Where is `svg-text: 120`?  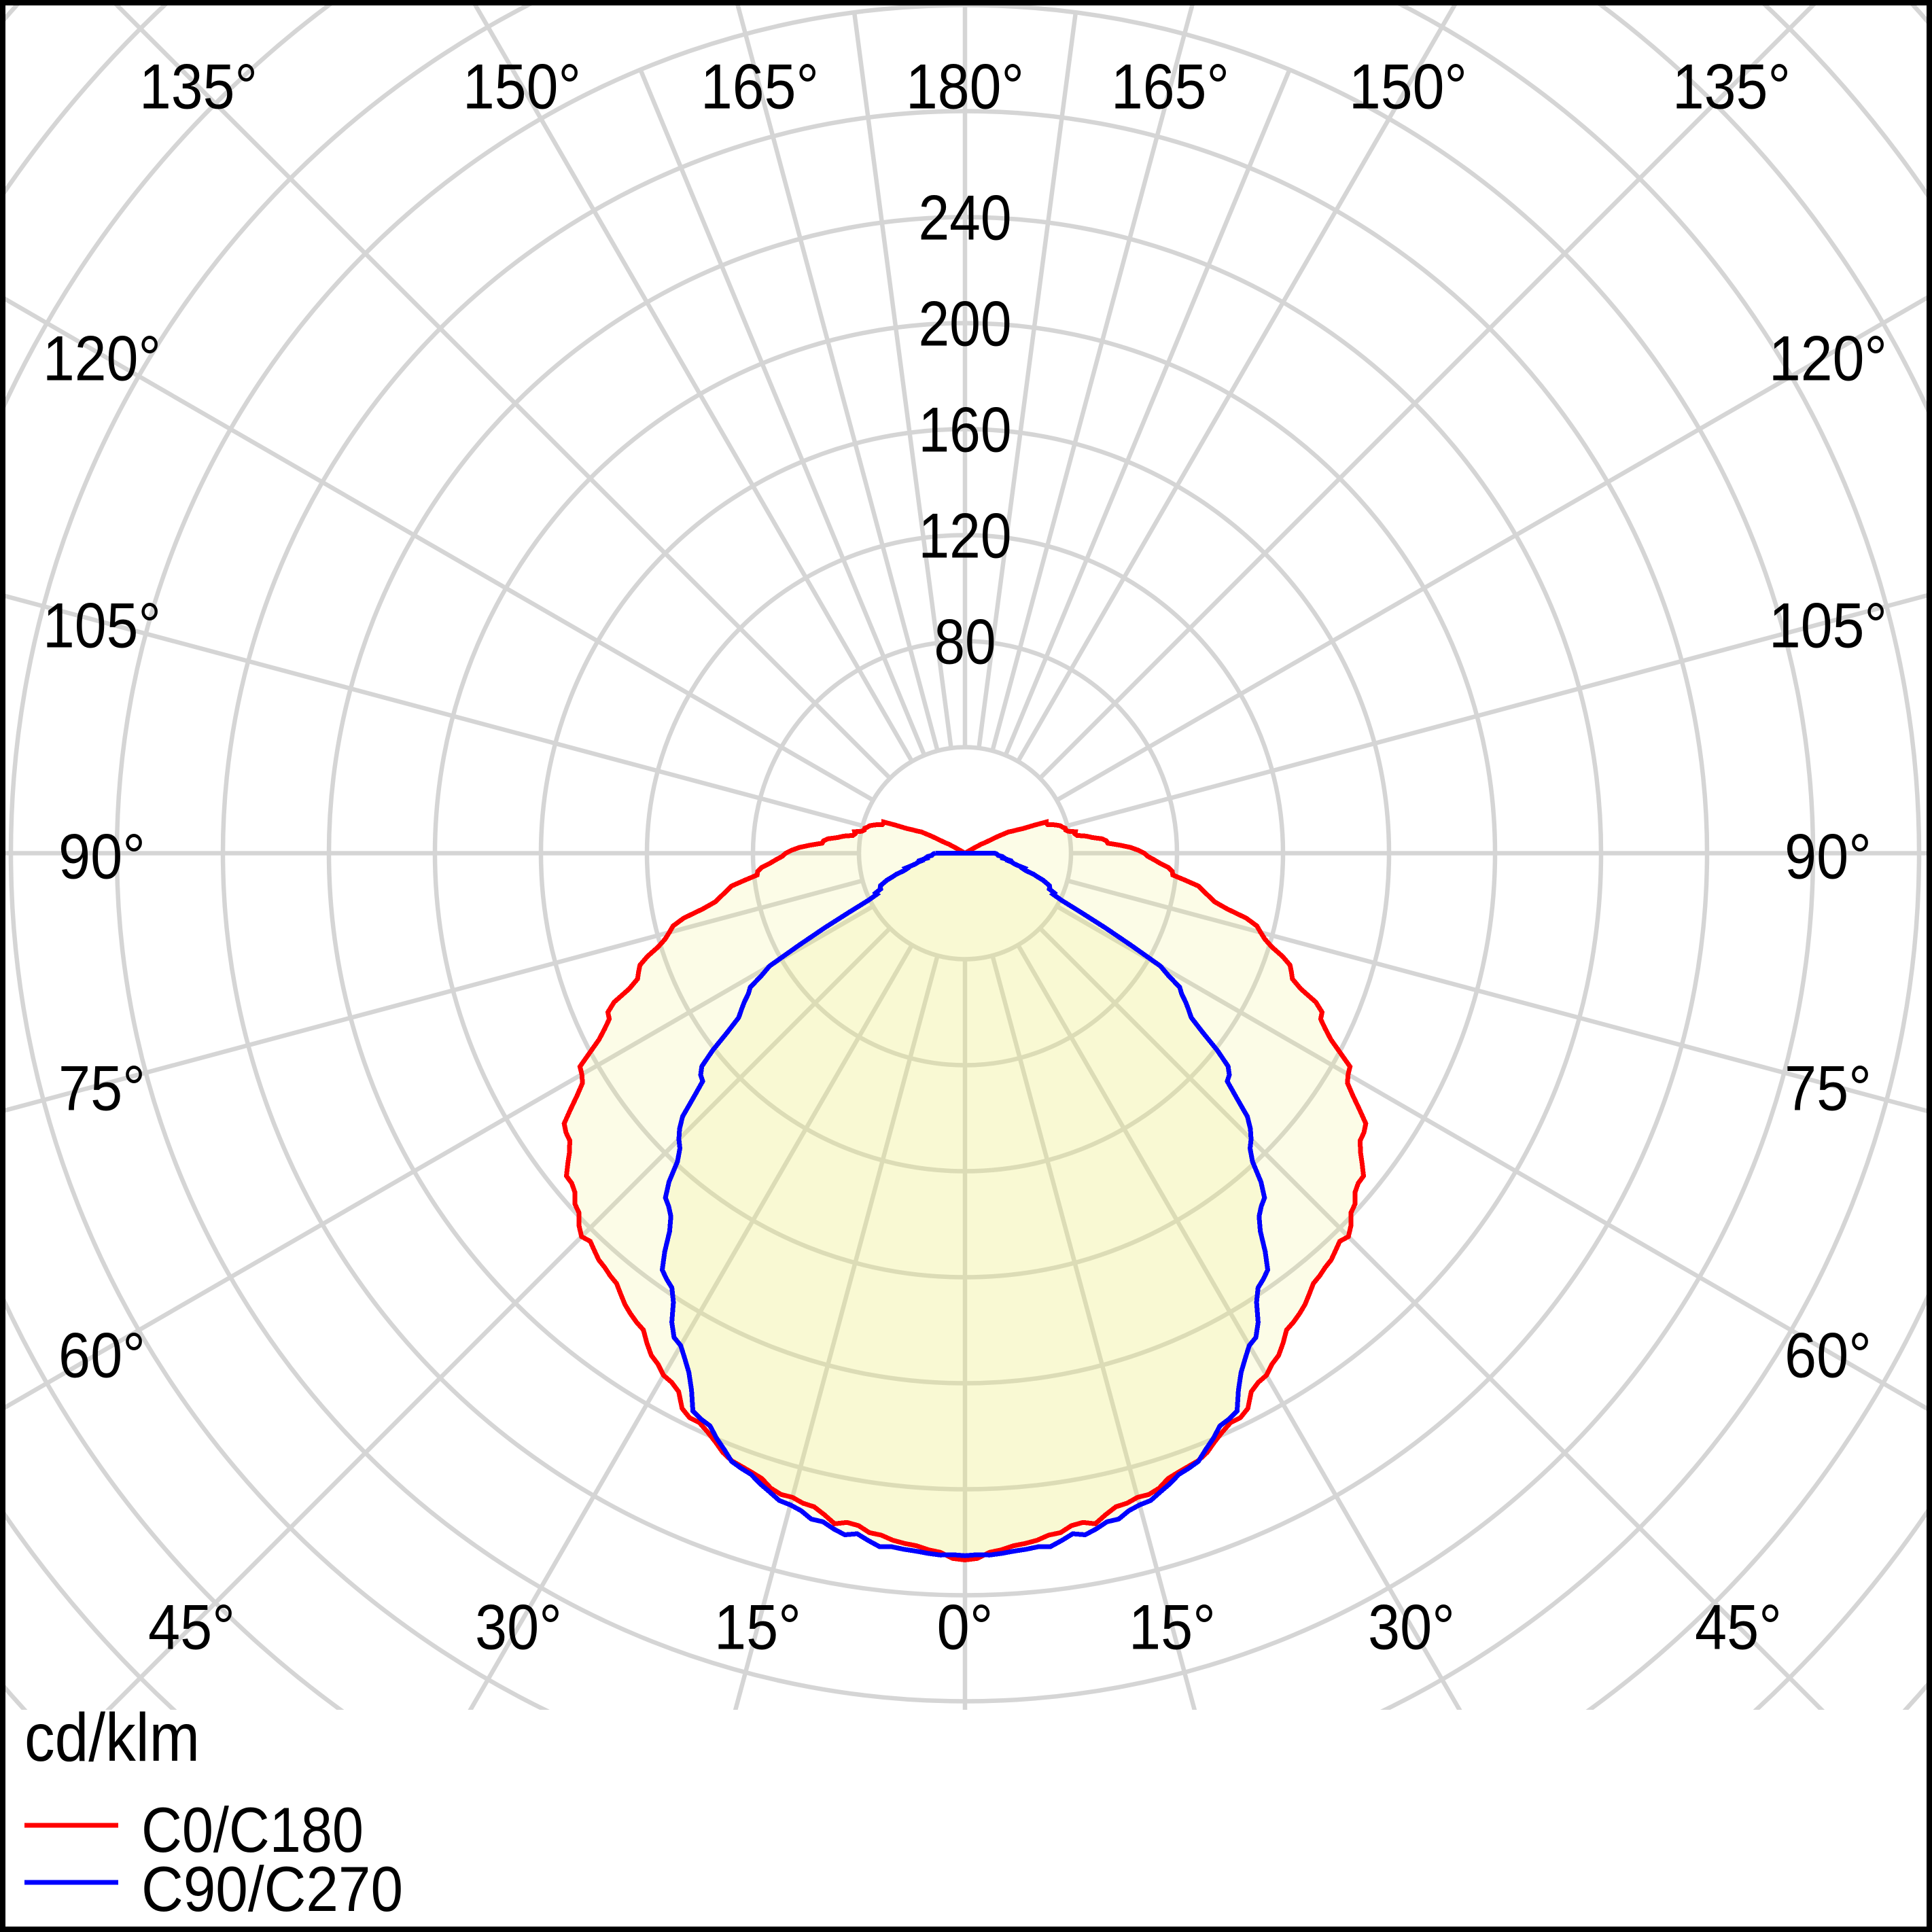 svg-text: 120 is located at coordinates (965, 536).